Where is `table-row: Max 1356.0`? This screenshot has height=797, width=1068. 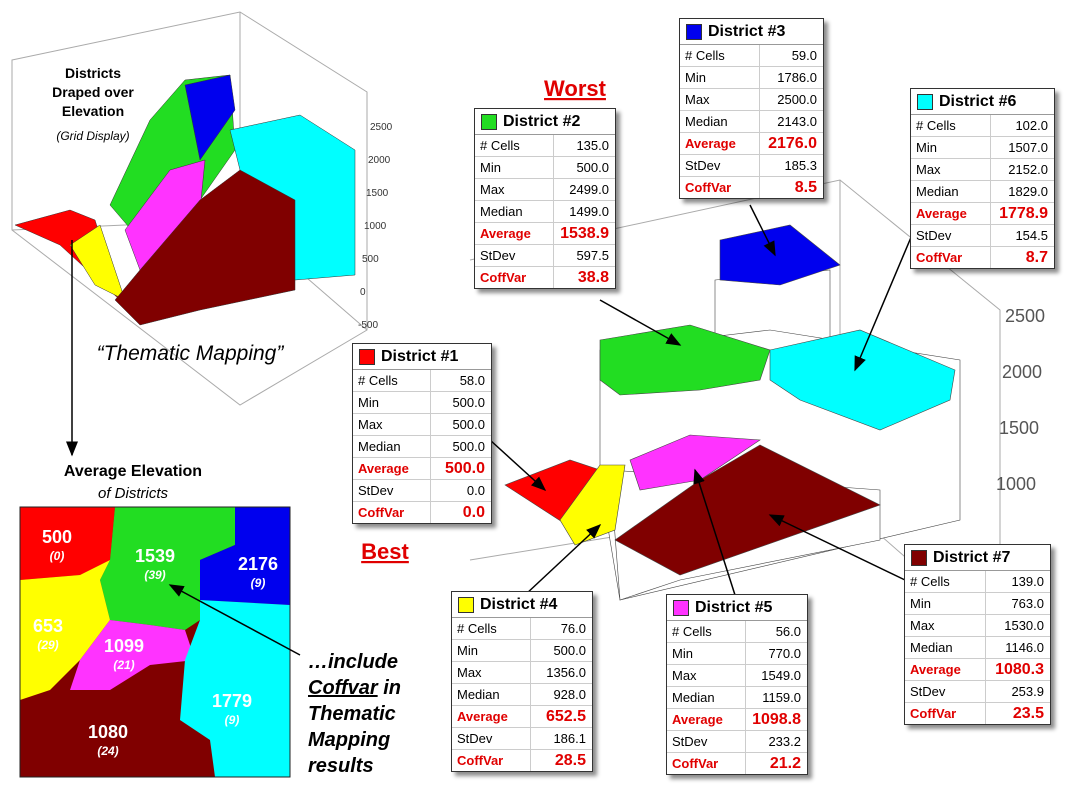 table-row: Max 1356.0 is located at coordinates (522, 673).